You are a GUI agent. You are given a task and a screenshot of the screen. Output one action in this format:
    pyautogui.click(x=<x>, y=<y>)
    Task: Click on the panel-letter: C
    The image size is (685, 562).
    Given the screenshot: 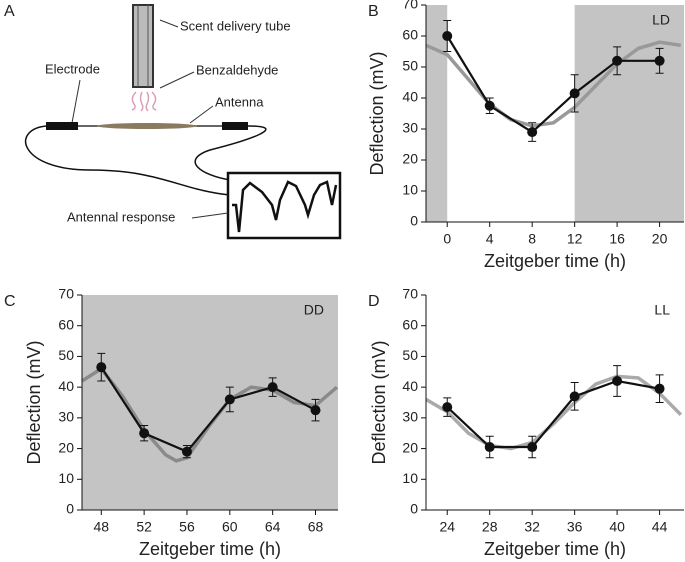 What is the action you would take?
    pyautogui.click(x=10, y=301)
    